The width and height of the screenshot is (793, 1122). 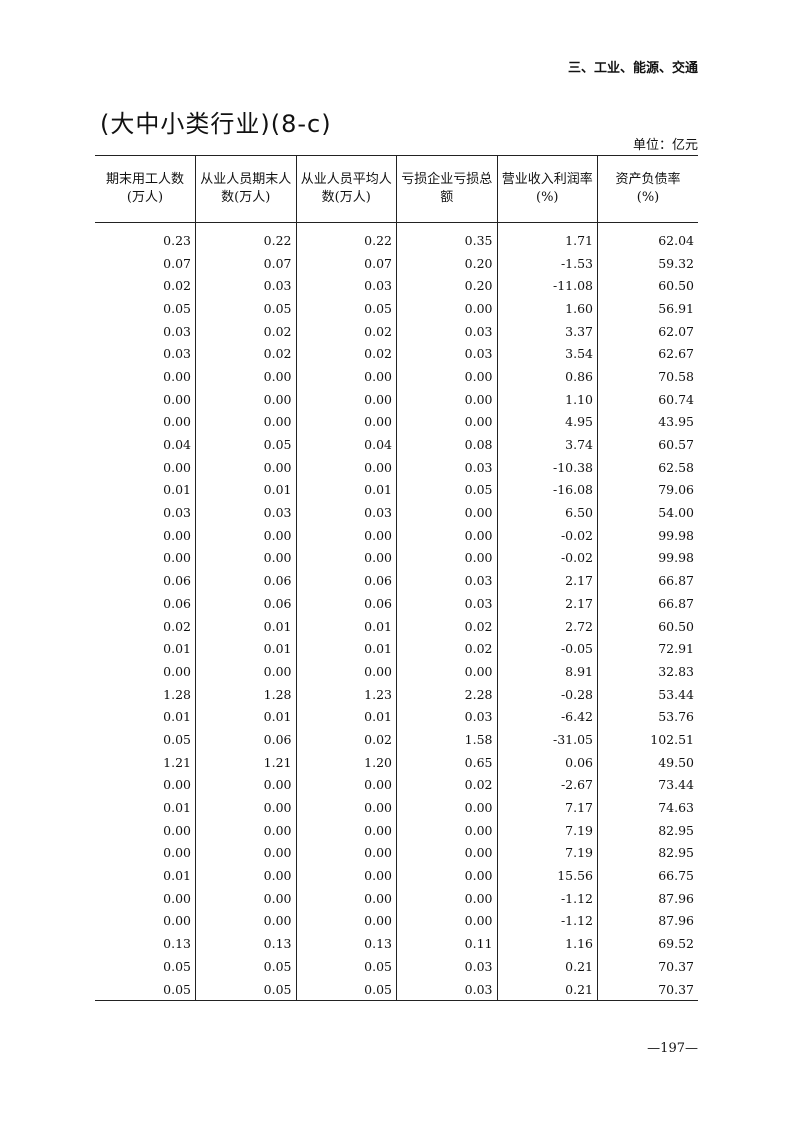 What do you see at coordinates (647, 263) in the screenshot?
I see `table-cell: 59.32` at bounding box center [647, 263].